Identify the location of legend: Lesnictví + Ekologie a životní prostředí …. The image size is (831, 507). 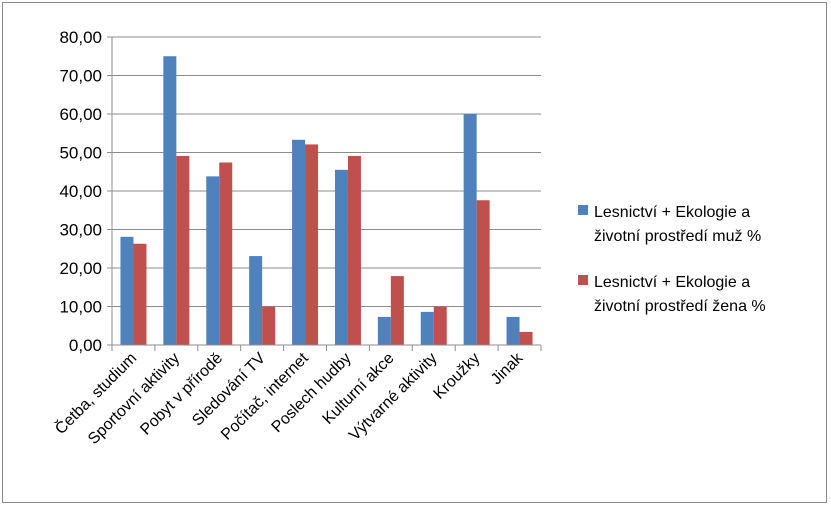
(672, 259).